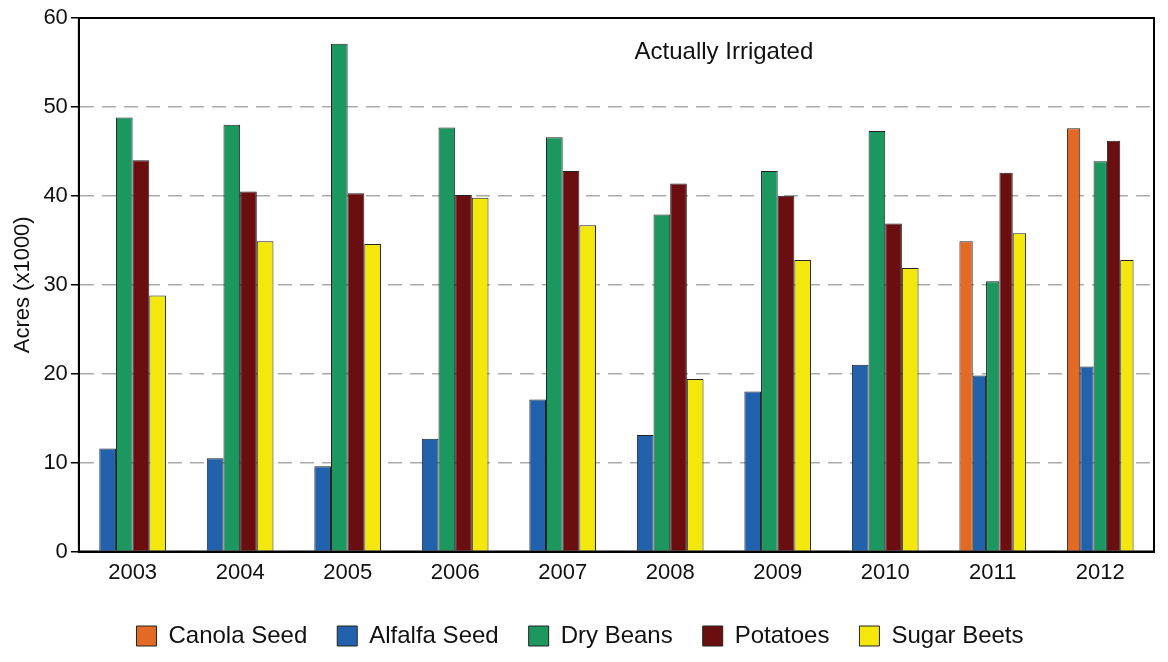  Describe the element at coordinates (957, 634) in the screenshot. I see `legend-label: Sugar Beets` at that location.